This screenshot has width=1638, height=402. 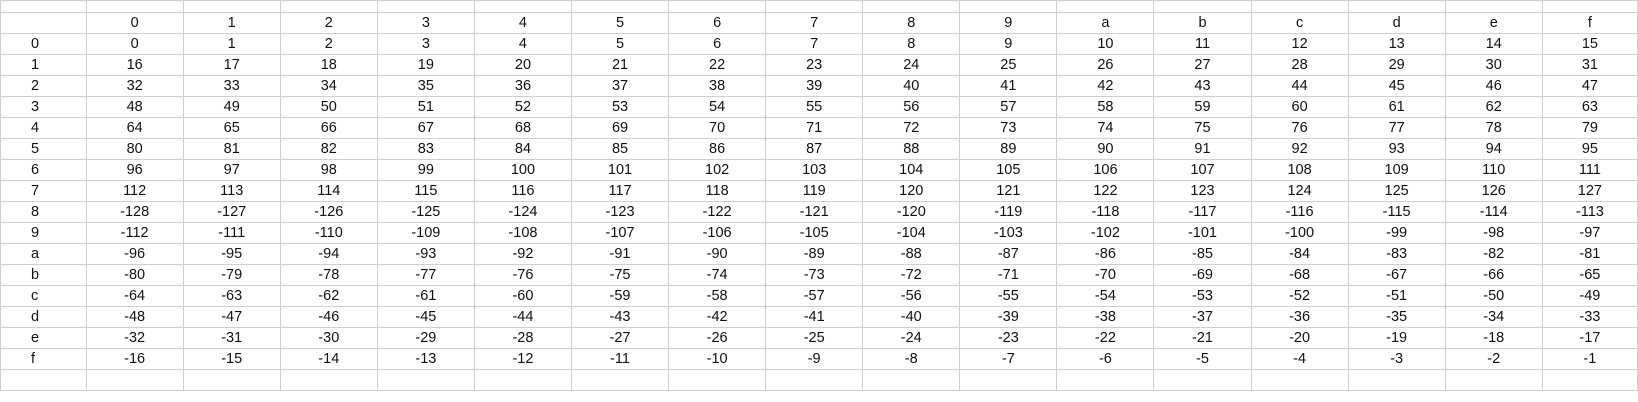 I want to click on data-cell: -62, so click(x=328, y=296).